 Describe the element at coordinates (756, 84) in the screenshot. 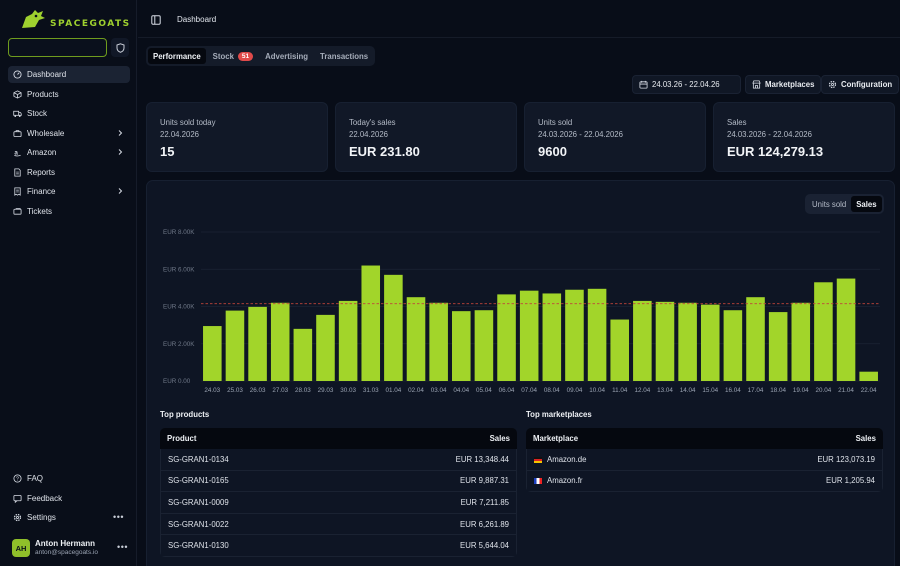

I see `store-icon` at that location.